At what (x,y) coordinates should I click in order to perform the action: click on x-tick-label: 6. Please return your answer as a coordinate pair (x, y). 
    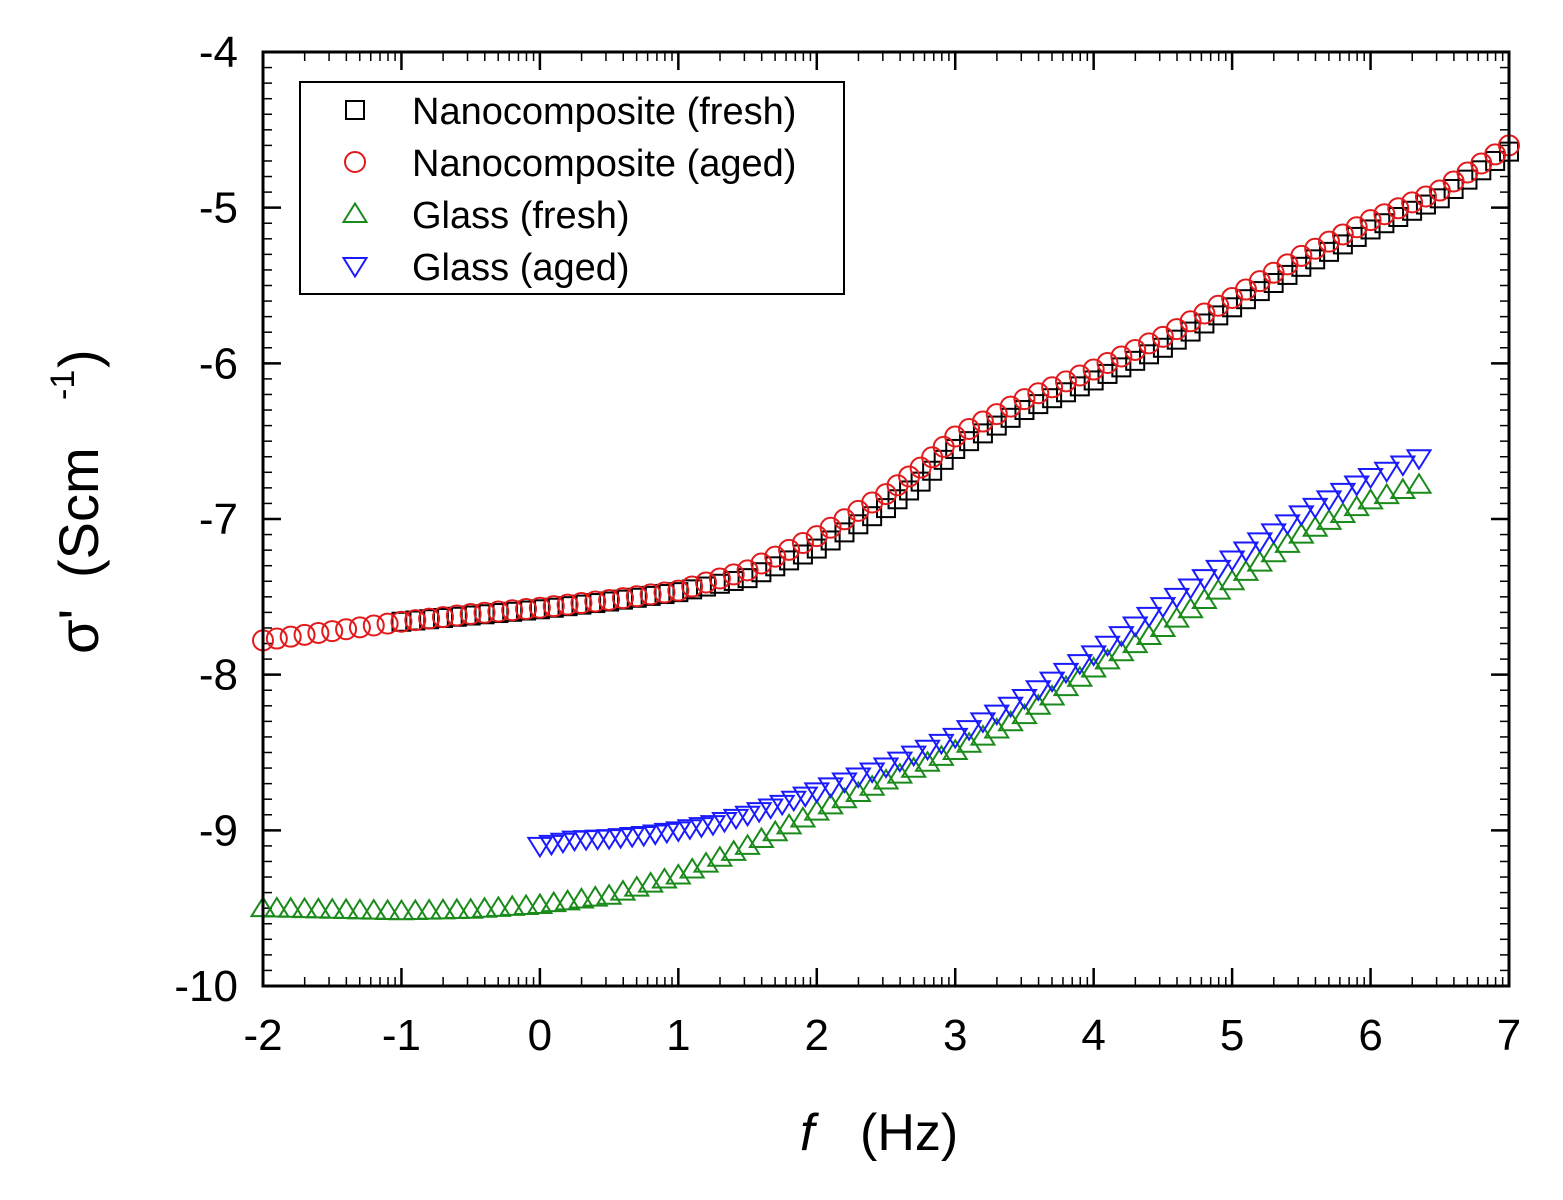
    Looking at the image, I should click on (1370, 1035).